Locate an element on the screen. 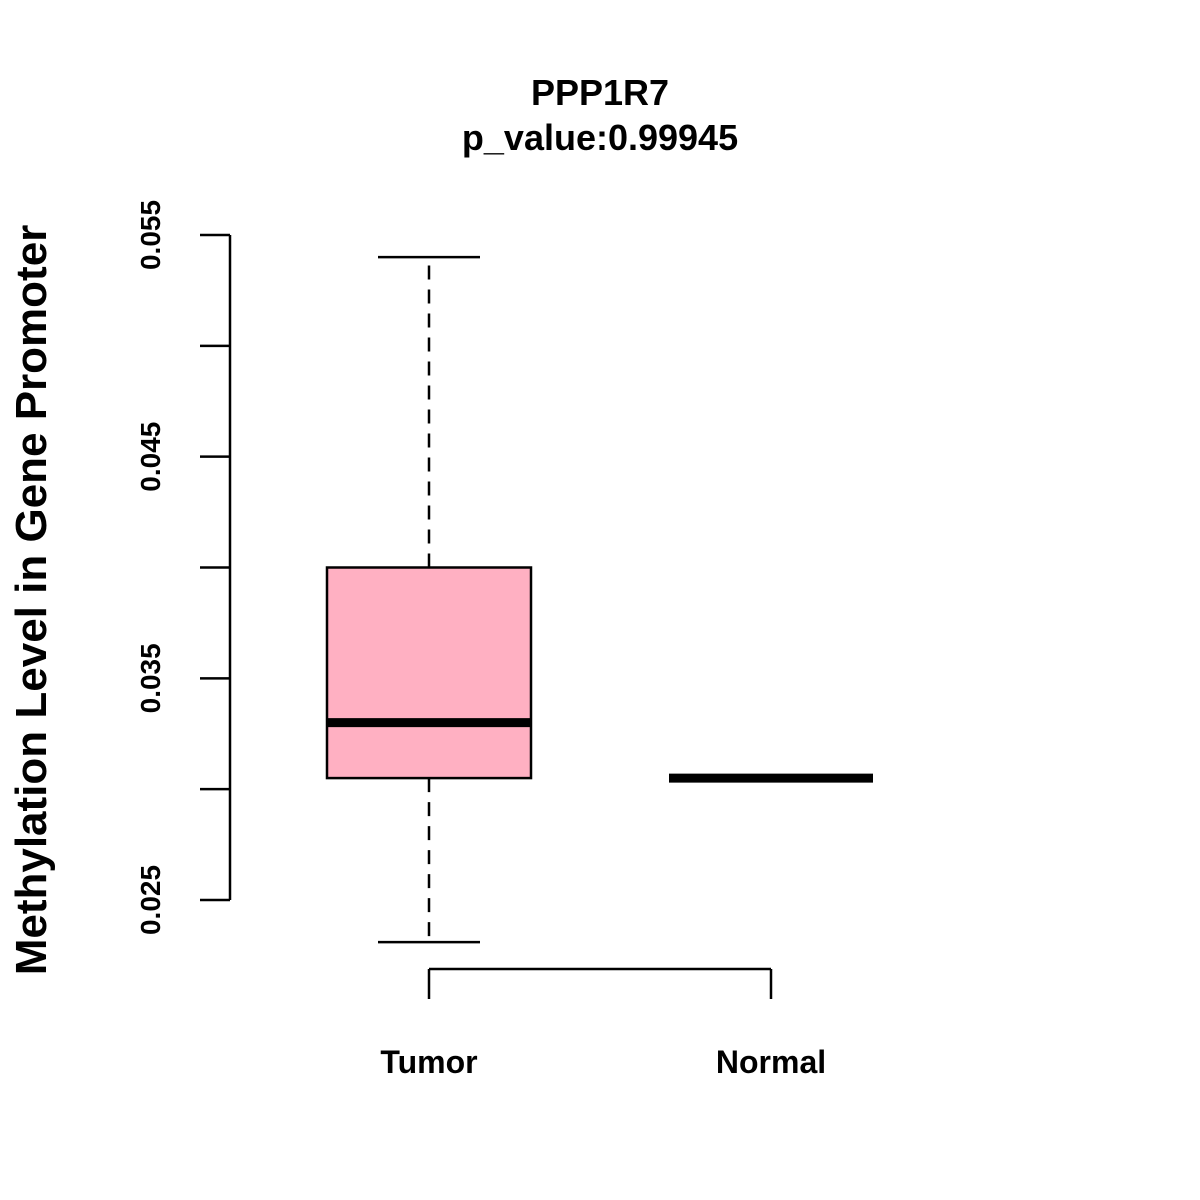 The width and height of the screenshot is (1200, 1200). y-tick-label: 0.035 is located at coordinates (150, 678).